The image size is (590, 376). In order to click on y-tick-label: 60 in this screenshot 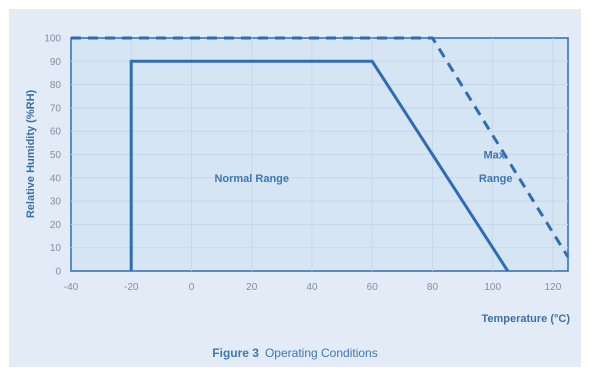, I will do `click(56, 132)`.